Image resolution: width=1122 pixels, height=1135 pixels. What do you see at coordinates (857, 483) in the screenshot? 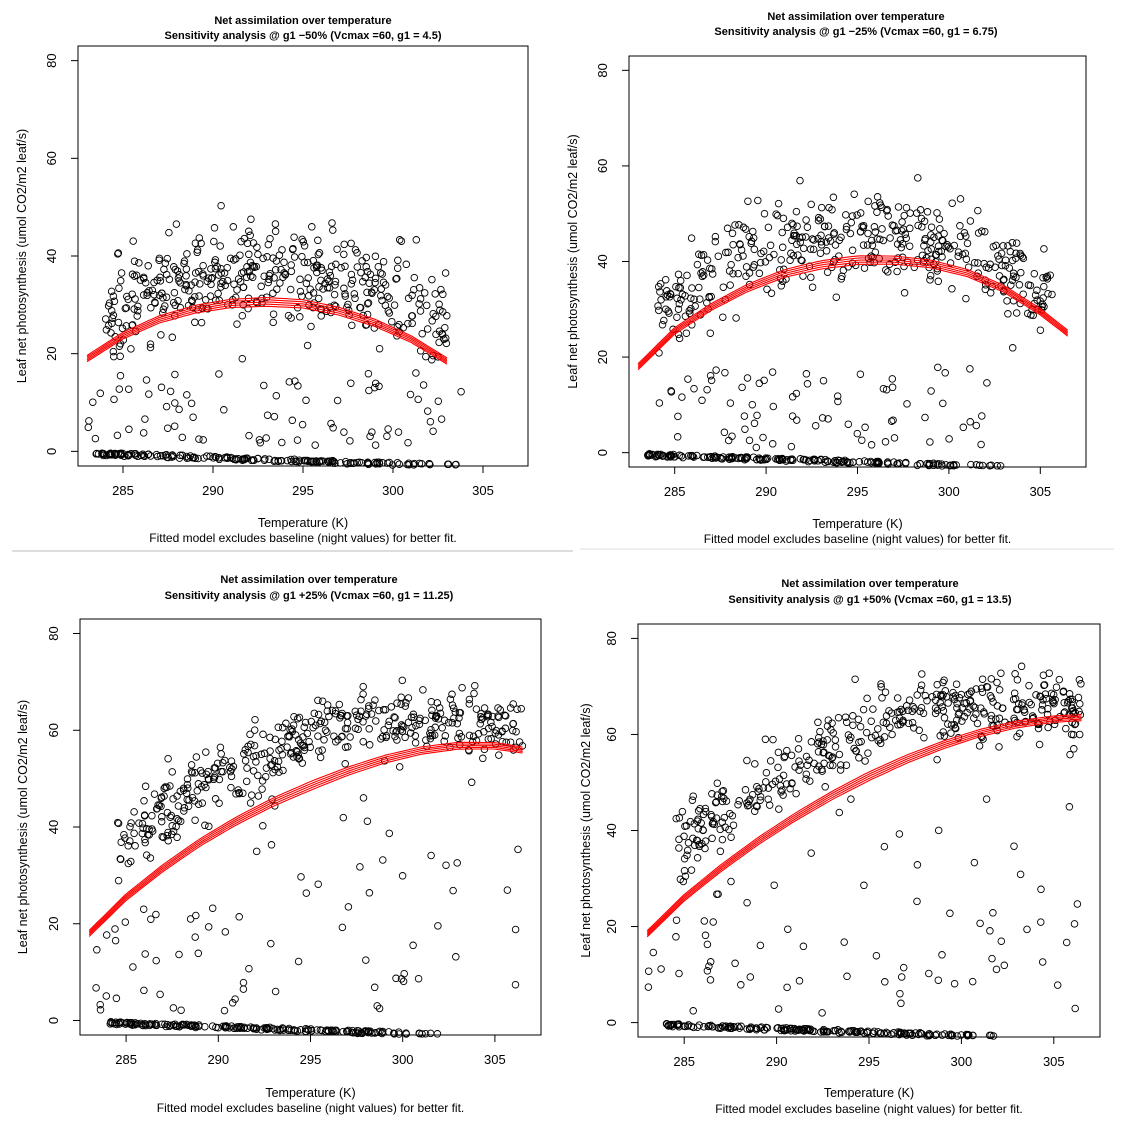
I see `x-axis-ticks: 285 290 295 300 305` at bounding box center [857, 483].